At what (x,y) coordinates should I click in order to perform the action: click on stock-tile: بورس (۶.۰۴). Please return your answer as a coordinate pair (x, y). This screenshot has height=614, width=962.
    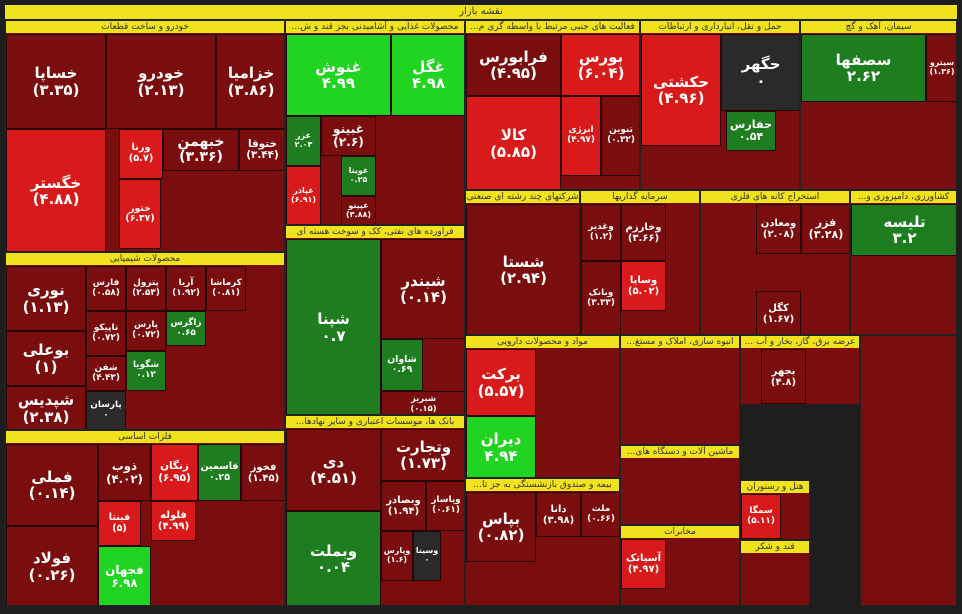
    Looking at the image, I should click on (600, 65).